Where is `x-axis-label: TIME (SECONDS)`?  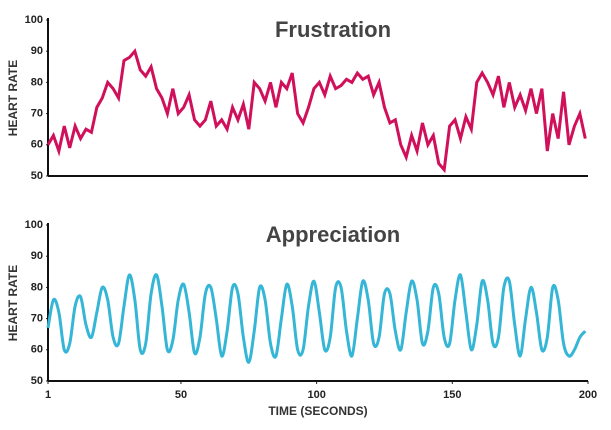
x-axis-label: TIME (SECONDS) is located at coordinates (317, 411).